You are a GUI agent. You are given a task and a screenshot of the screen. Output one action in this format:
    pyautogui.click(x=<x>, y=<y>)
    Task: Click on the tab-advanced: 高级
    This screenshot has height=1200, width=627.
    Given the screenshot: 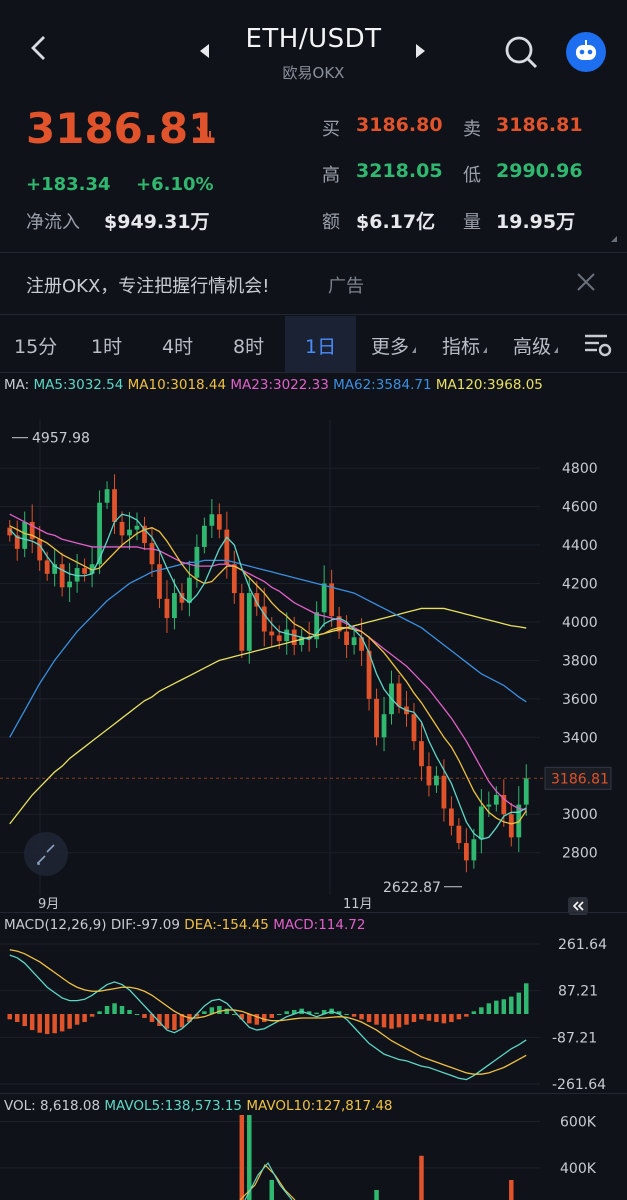 What is the action you would take?
    pyautogui.click(x=536, y=345)
    